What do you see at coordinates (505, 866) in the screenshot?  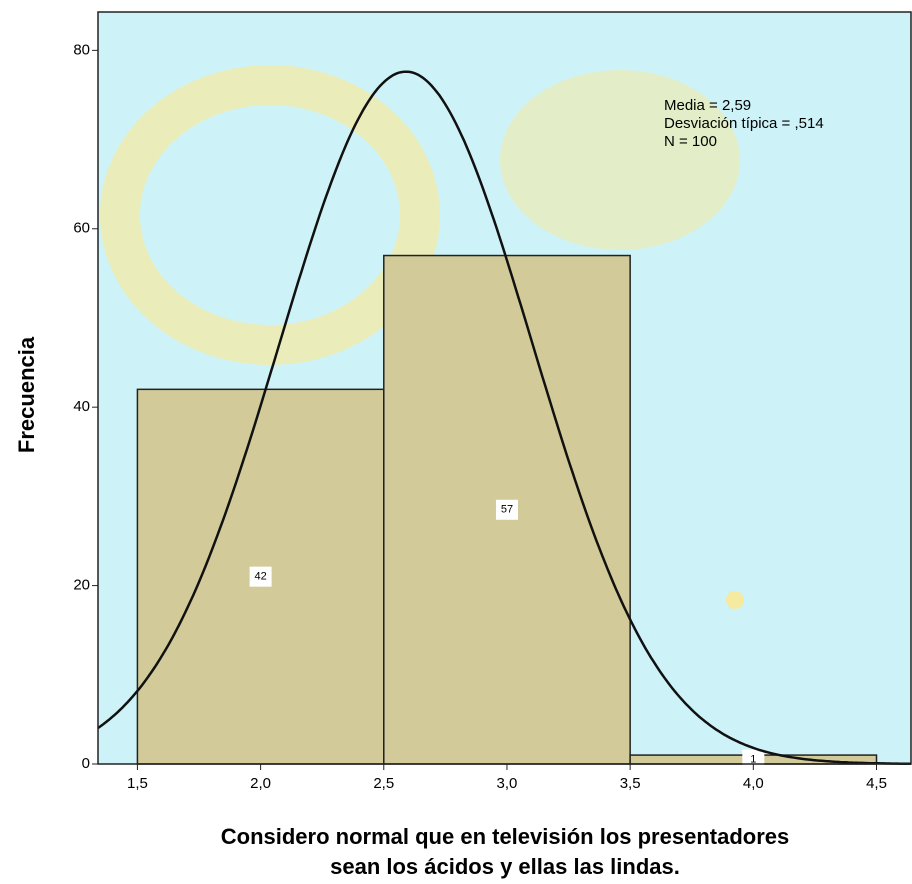 I see `x-axis-title: sean los ácidos y ellas las lindas.` at bounding box center [505, 866].